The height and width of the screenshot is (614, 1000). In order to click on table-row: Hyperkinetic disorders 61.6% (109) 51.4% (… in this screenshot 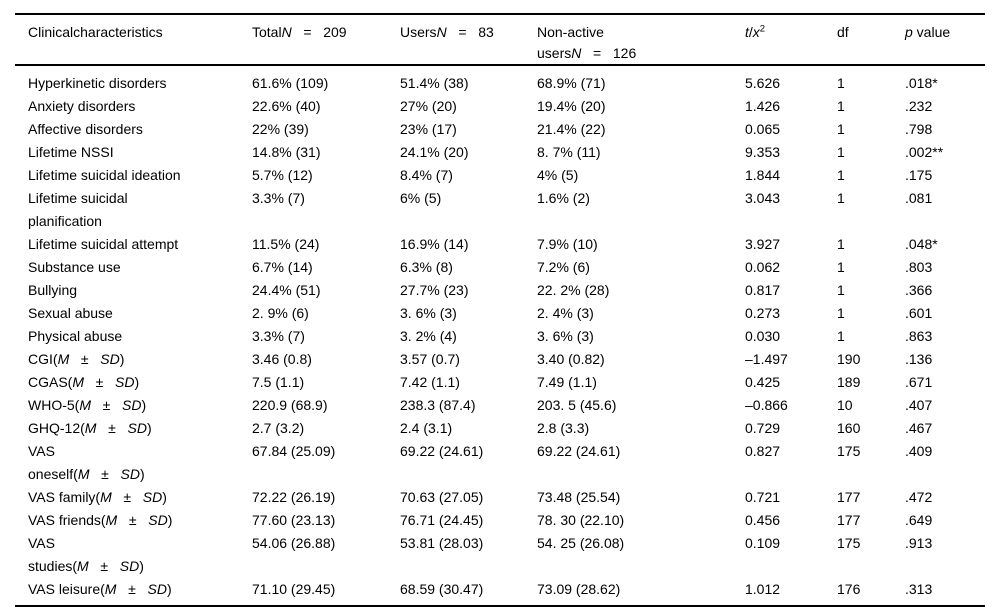, I will do `click(500, 80)`.